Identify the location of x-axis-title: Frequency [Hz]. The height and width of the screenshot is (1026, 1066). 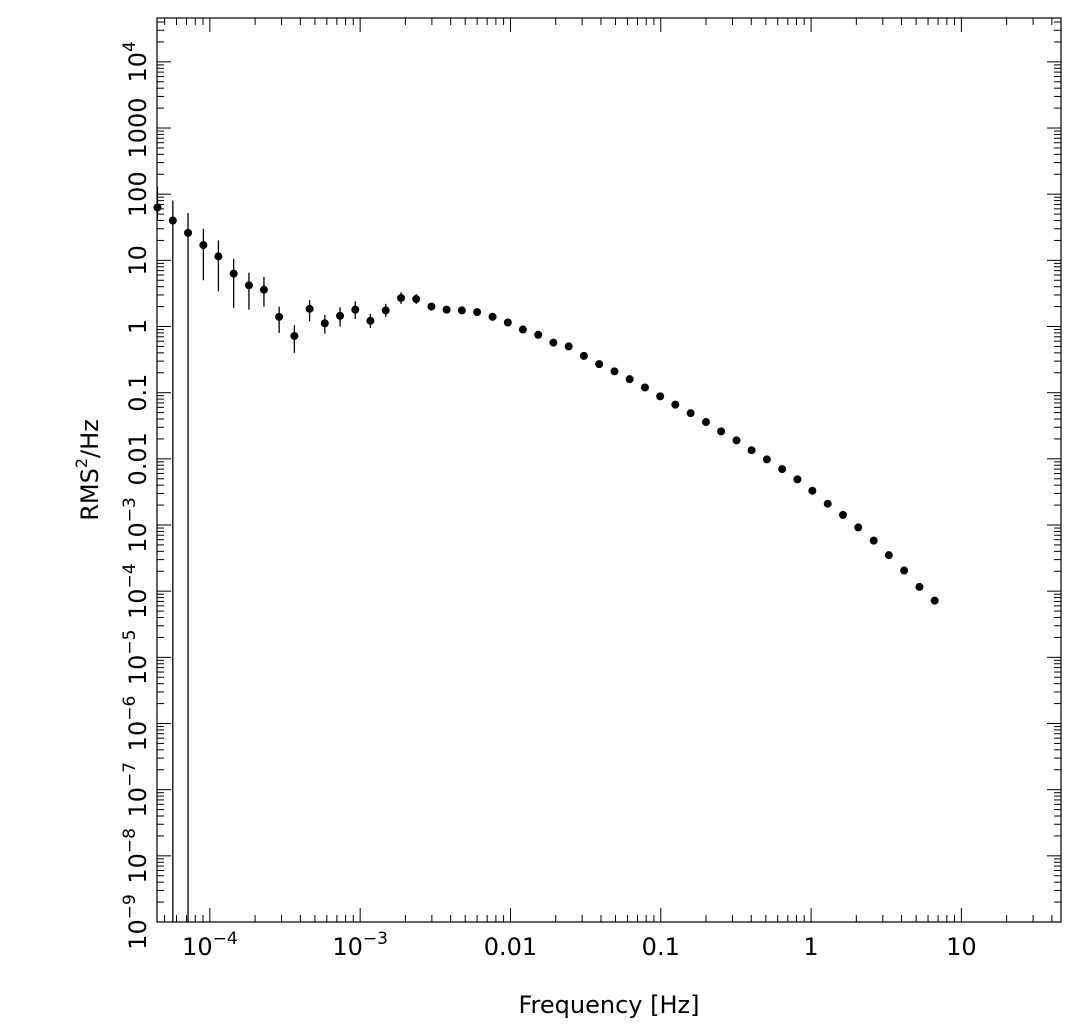
(609, 1005).